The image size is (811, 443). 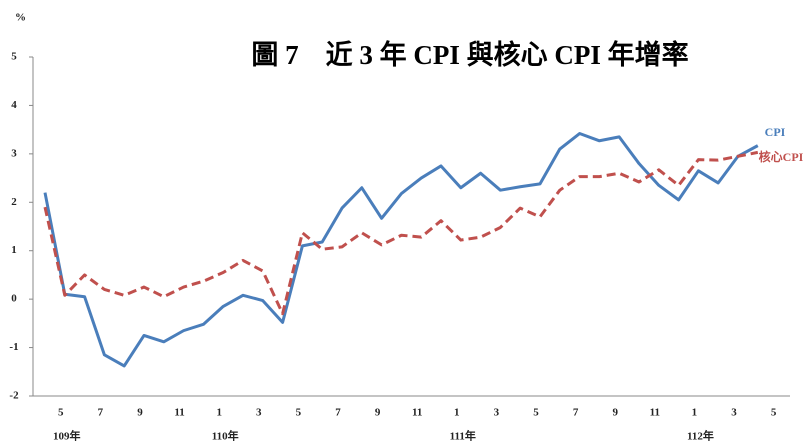 What do you see at coordinates (14, 57) in the screenshot?
I see `y-tick-label: 5` at bounding box center [14, 57].